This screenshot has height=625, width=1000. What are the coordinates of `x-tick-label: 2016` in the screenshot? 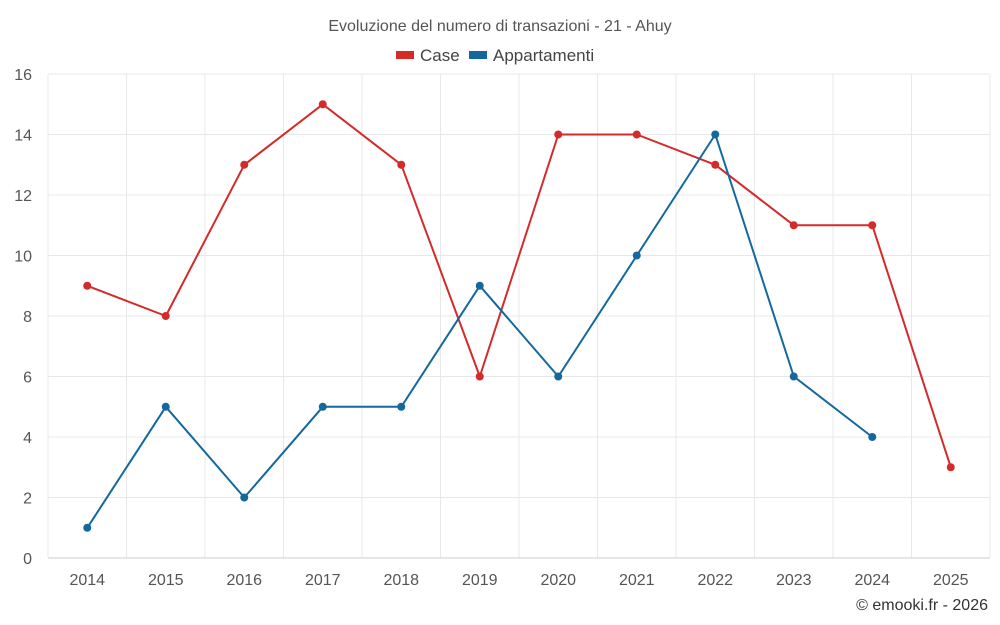 It's located at (244, 580).